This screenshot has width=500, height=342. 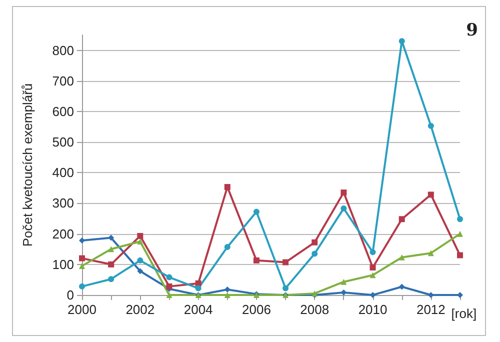 I want to click on x-tick-label: 2010, so click(x=373, y=309).